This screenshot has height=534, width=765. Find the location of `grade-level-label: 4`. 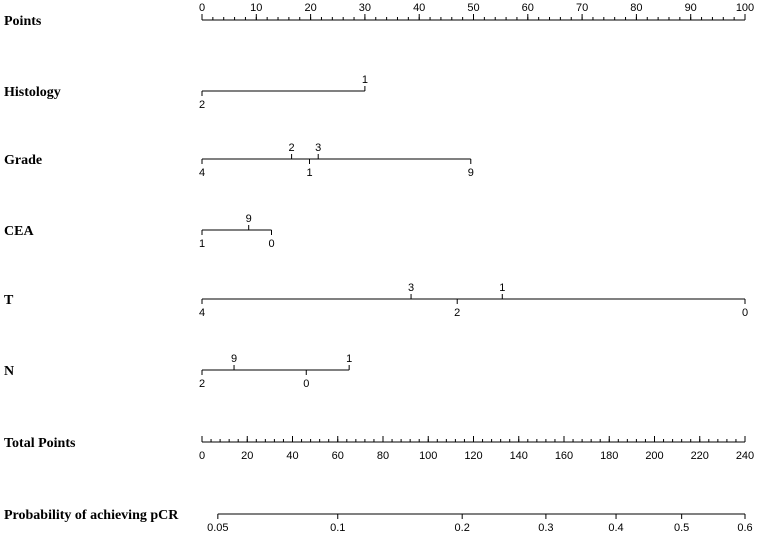

grade-level-label: 4 is located at coordinates (202, 173).